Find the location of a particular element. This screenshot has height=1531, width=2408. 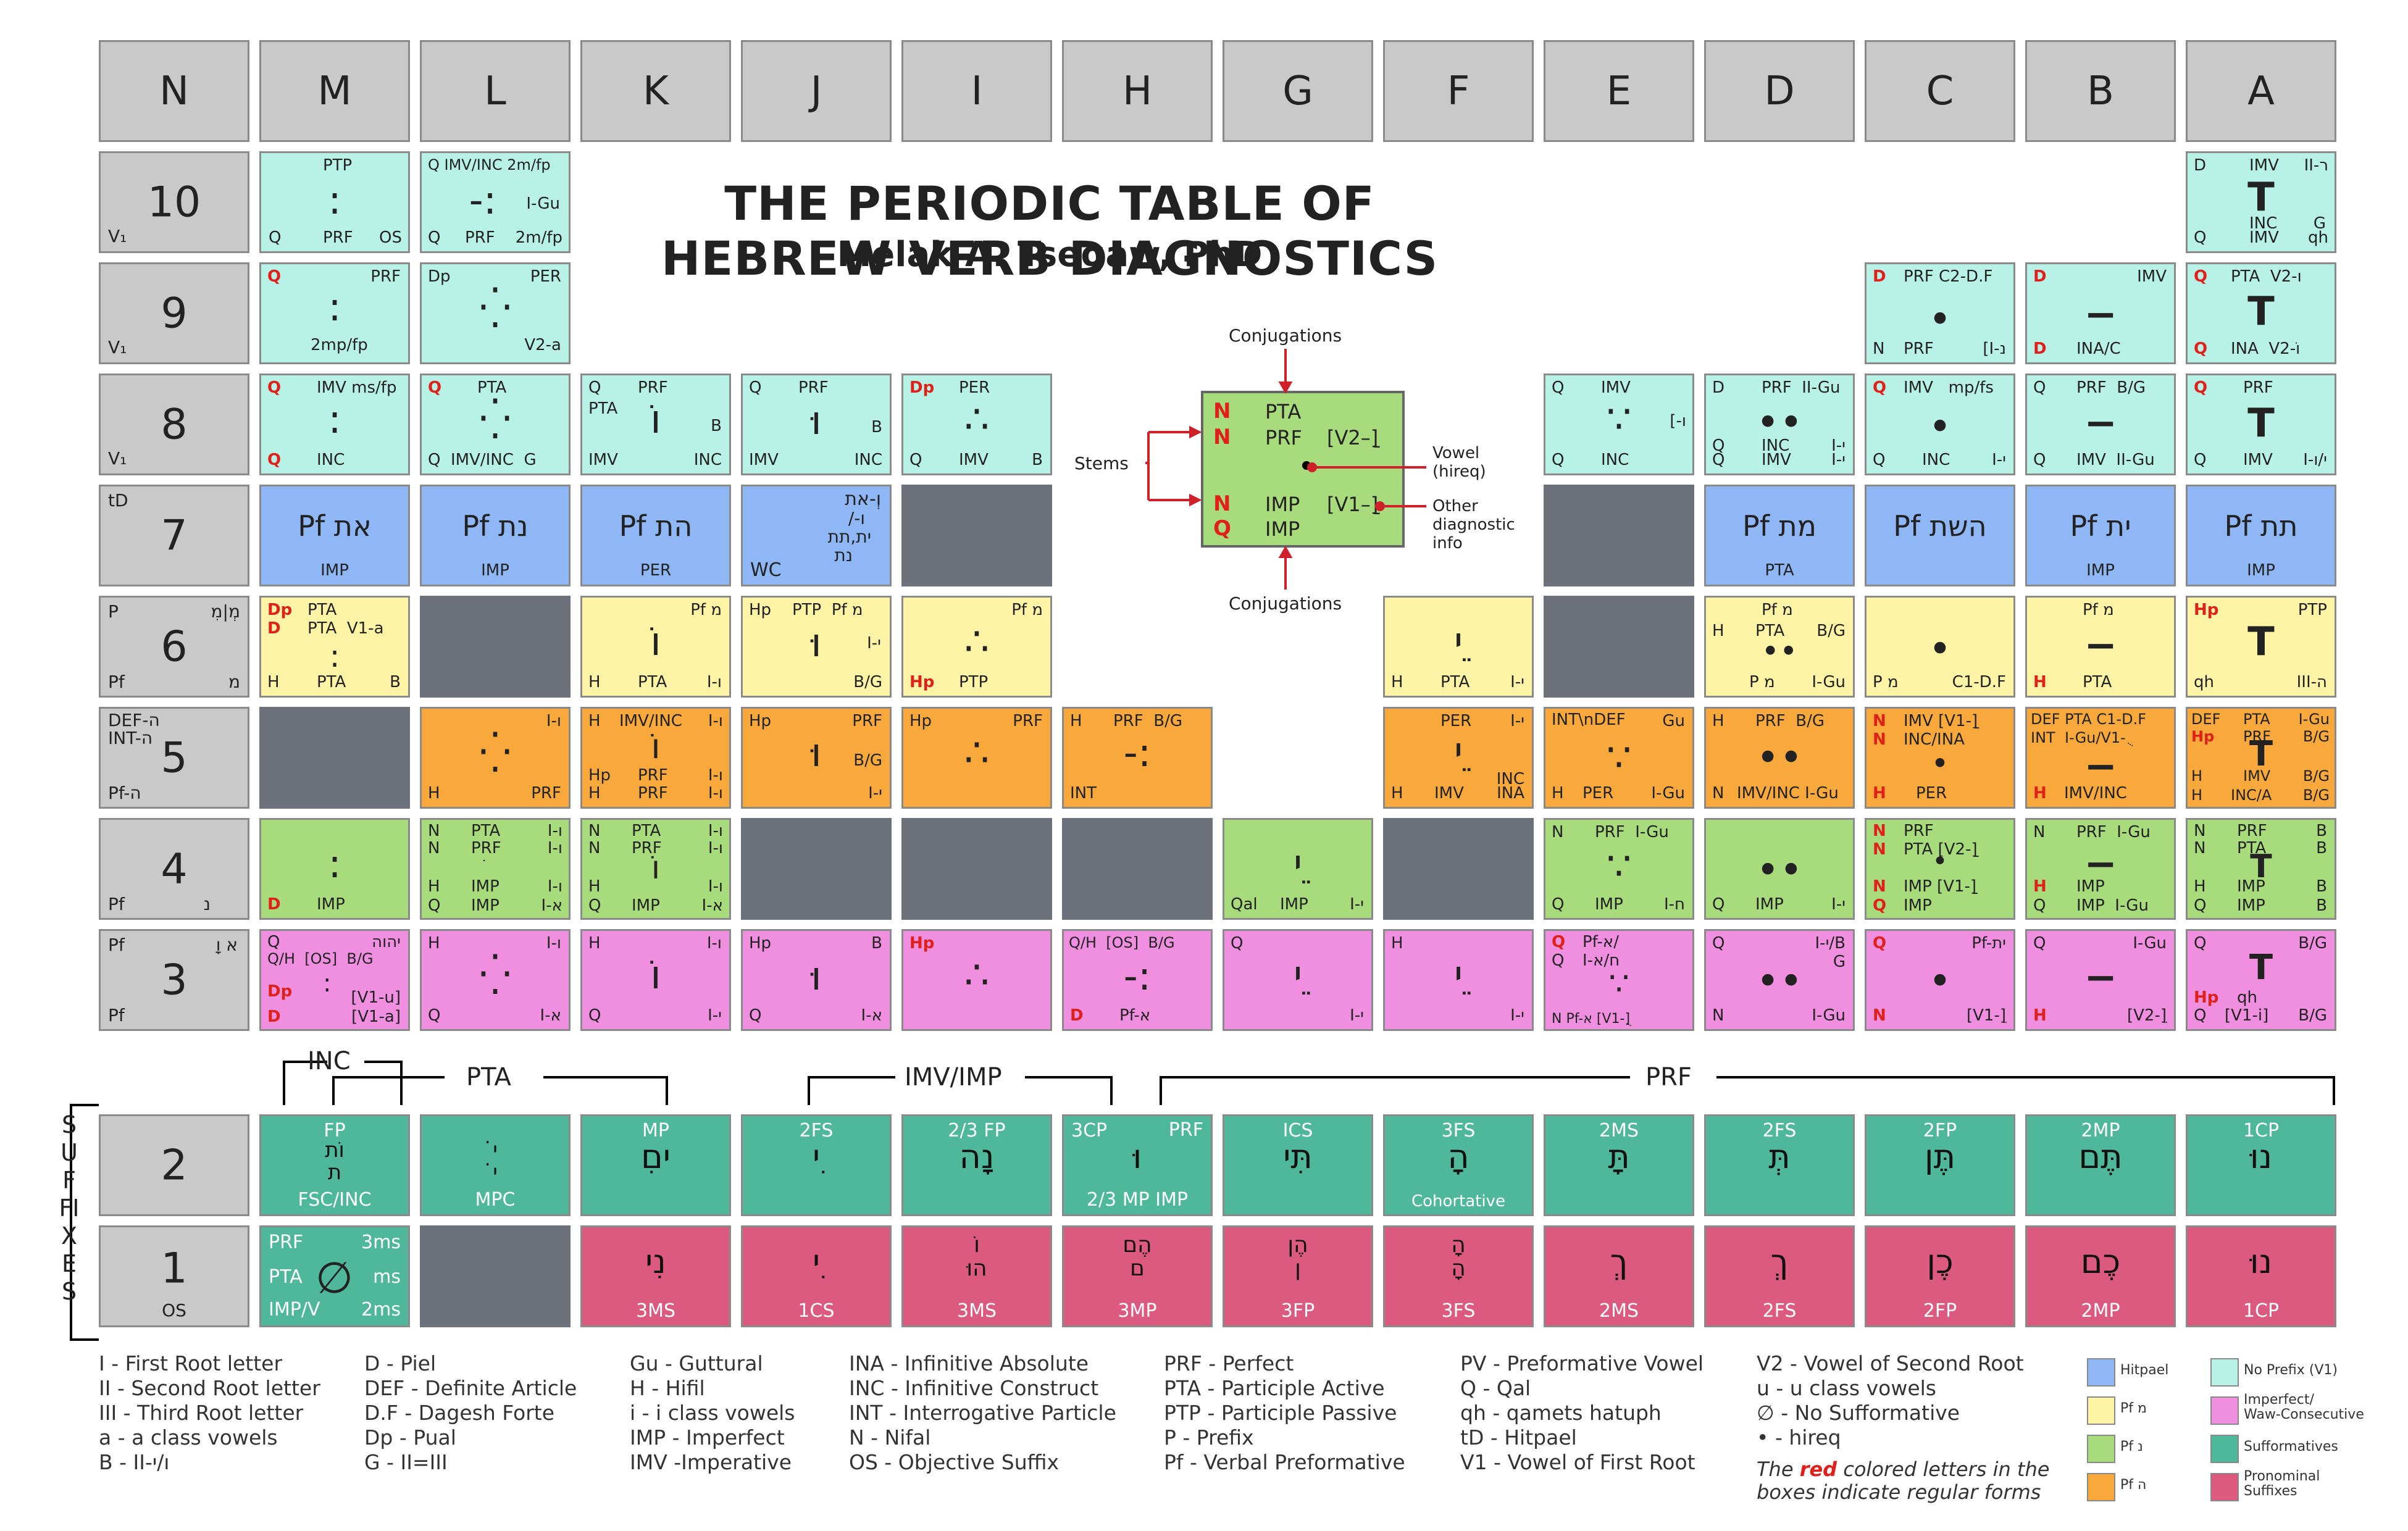

sufformative-label: 2MS is located at coordinates (1619, 1130).